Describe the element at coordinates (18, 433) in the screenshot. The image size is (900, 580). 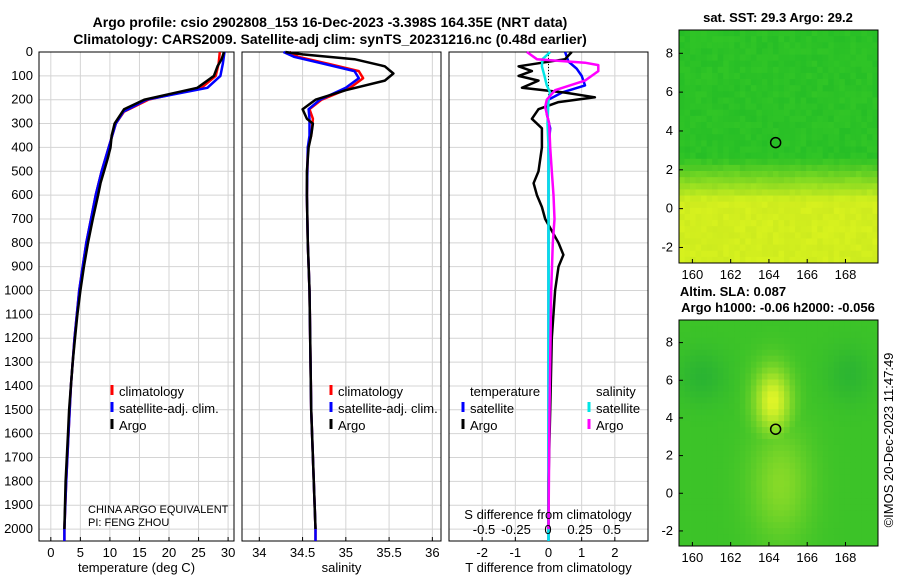
I see `y-tick-label: 1600` at that location.